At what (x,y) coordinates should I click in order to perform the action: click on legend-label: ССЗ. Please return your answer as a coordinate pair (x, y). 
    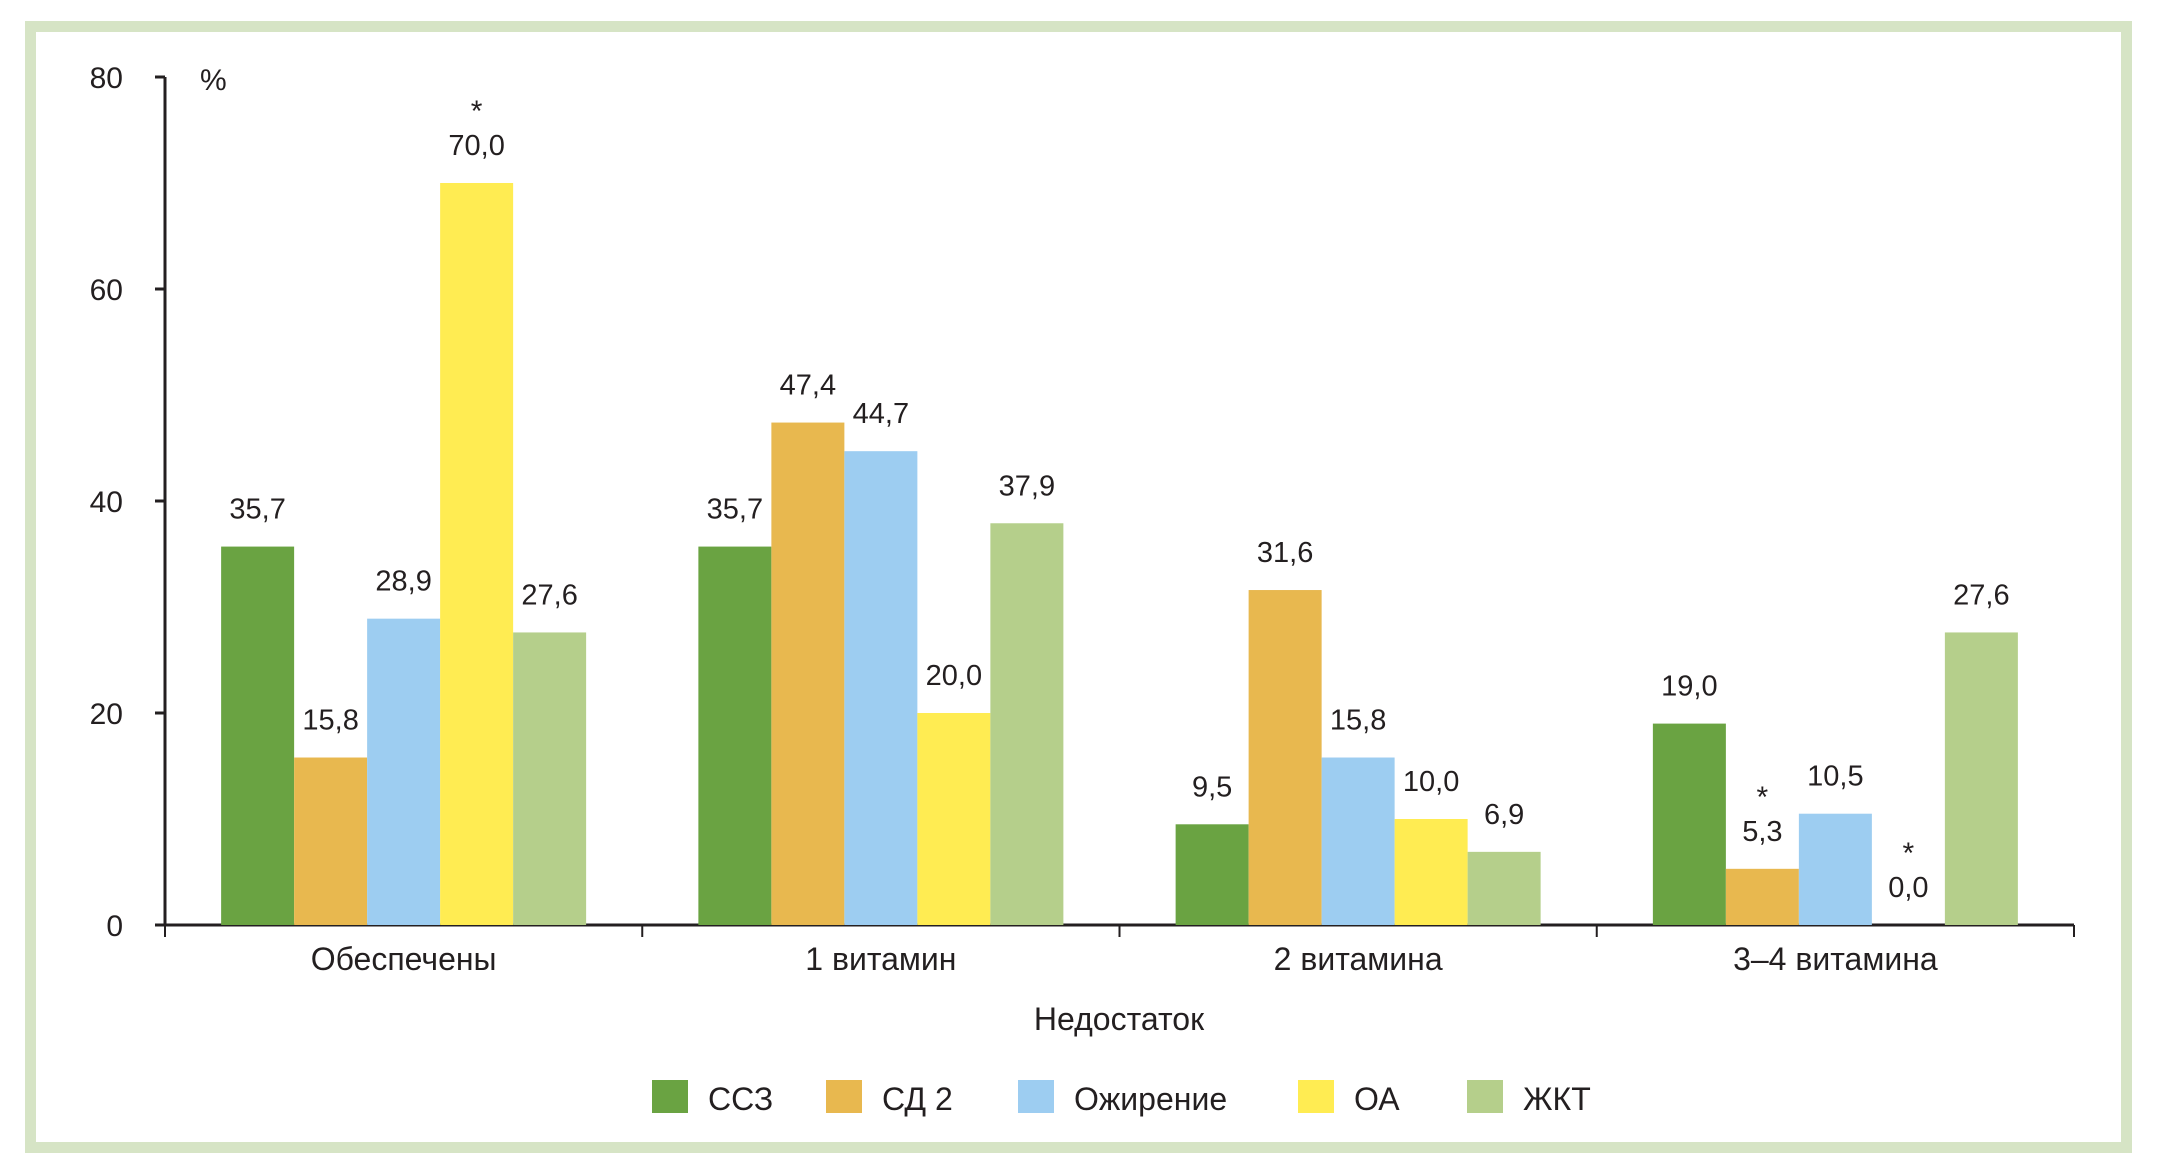
    Looking at the image, I should click on (740, 1099).